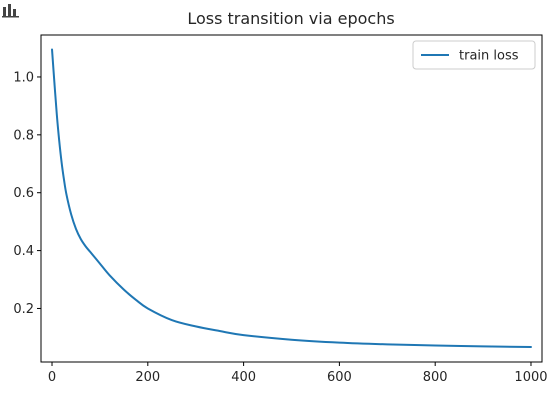 This screenshot has height=400, width=550. What do you see at coordinates (23, 135) in the screenshot?
I see `y-tick-label: 0.8` at bounding box center [23, 135].